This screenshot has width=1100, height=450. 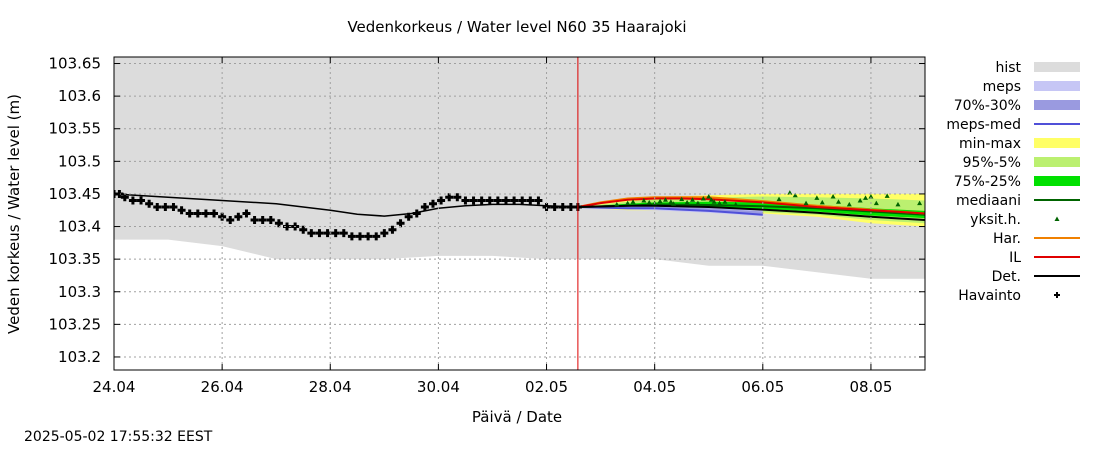 I want to click on x-tick-label: 24.04, so click(x=114, y=387).